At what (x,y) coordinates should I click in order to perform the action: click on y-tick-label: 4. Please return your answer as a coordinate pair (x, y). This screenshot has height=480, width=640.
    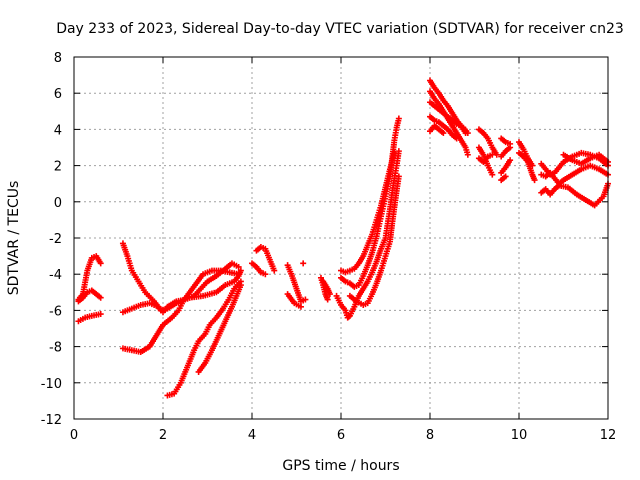
    Looking at the image, I should click on (58, 130).